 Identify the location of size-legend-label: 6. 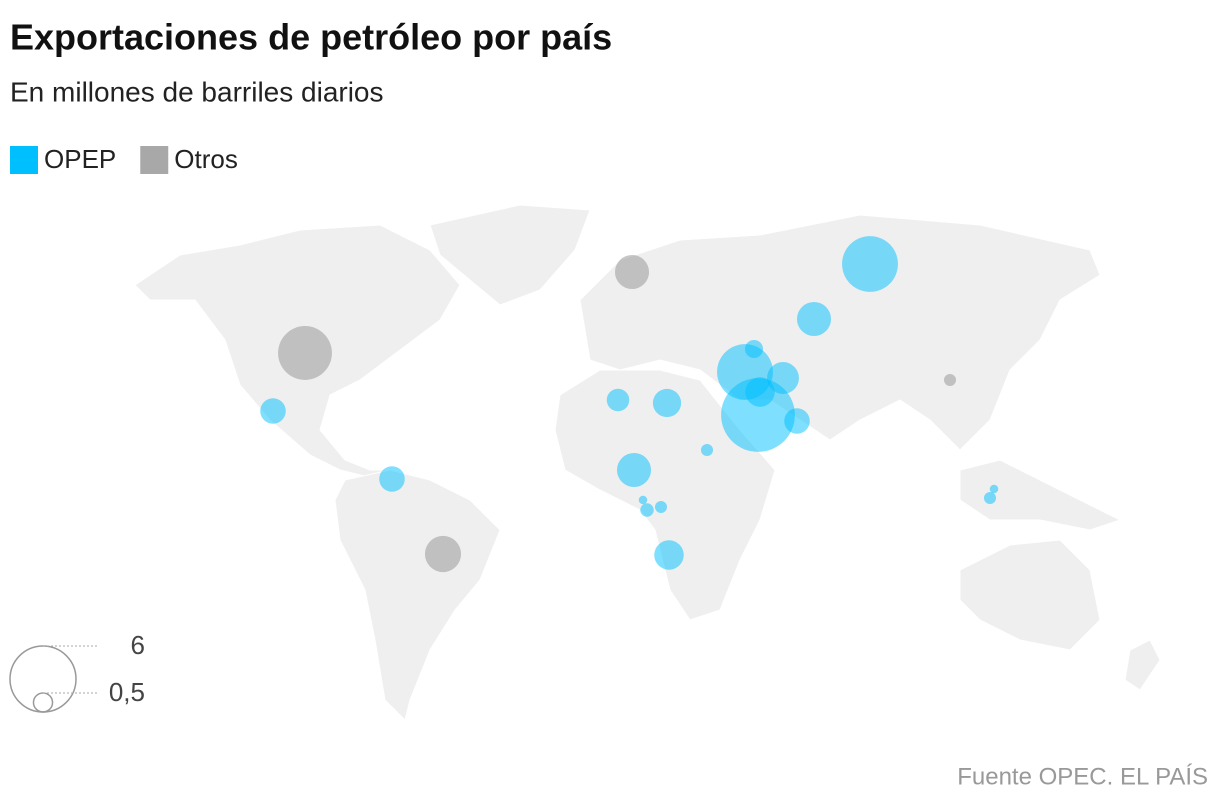
(138, 645).